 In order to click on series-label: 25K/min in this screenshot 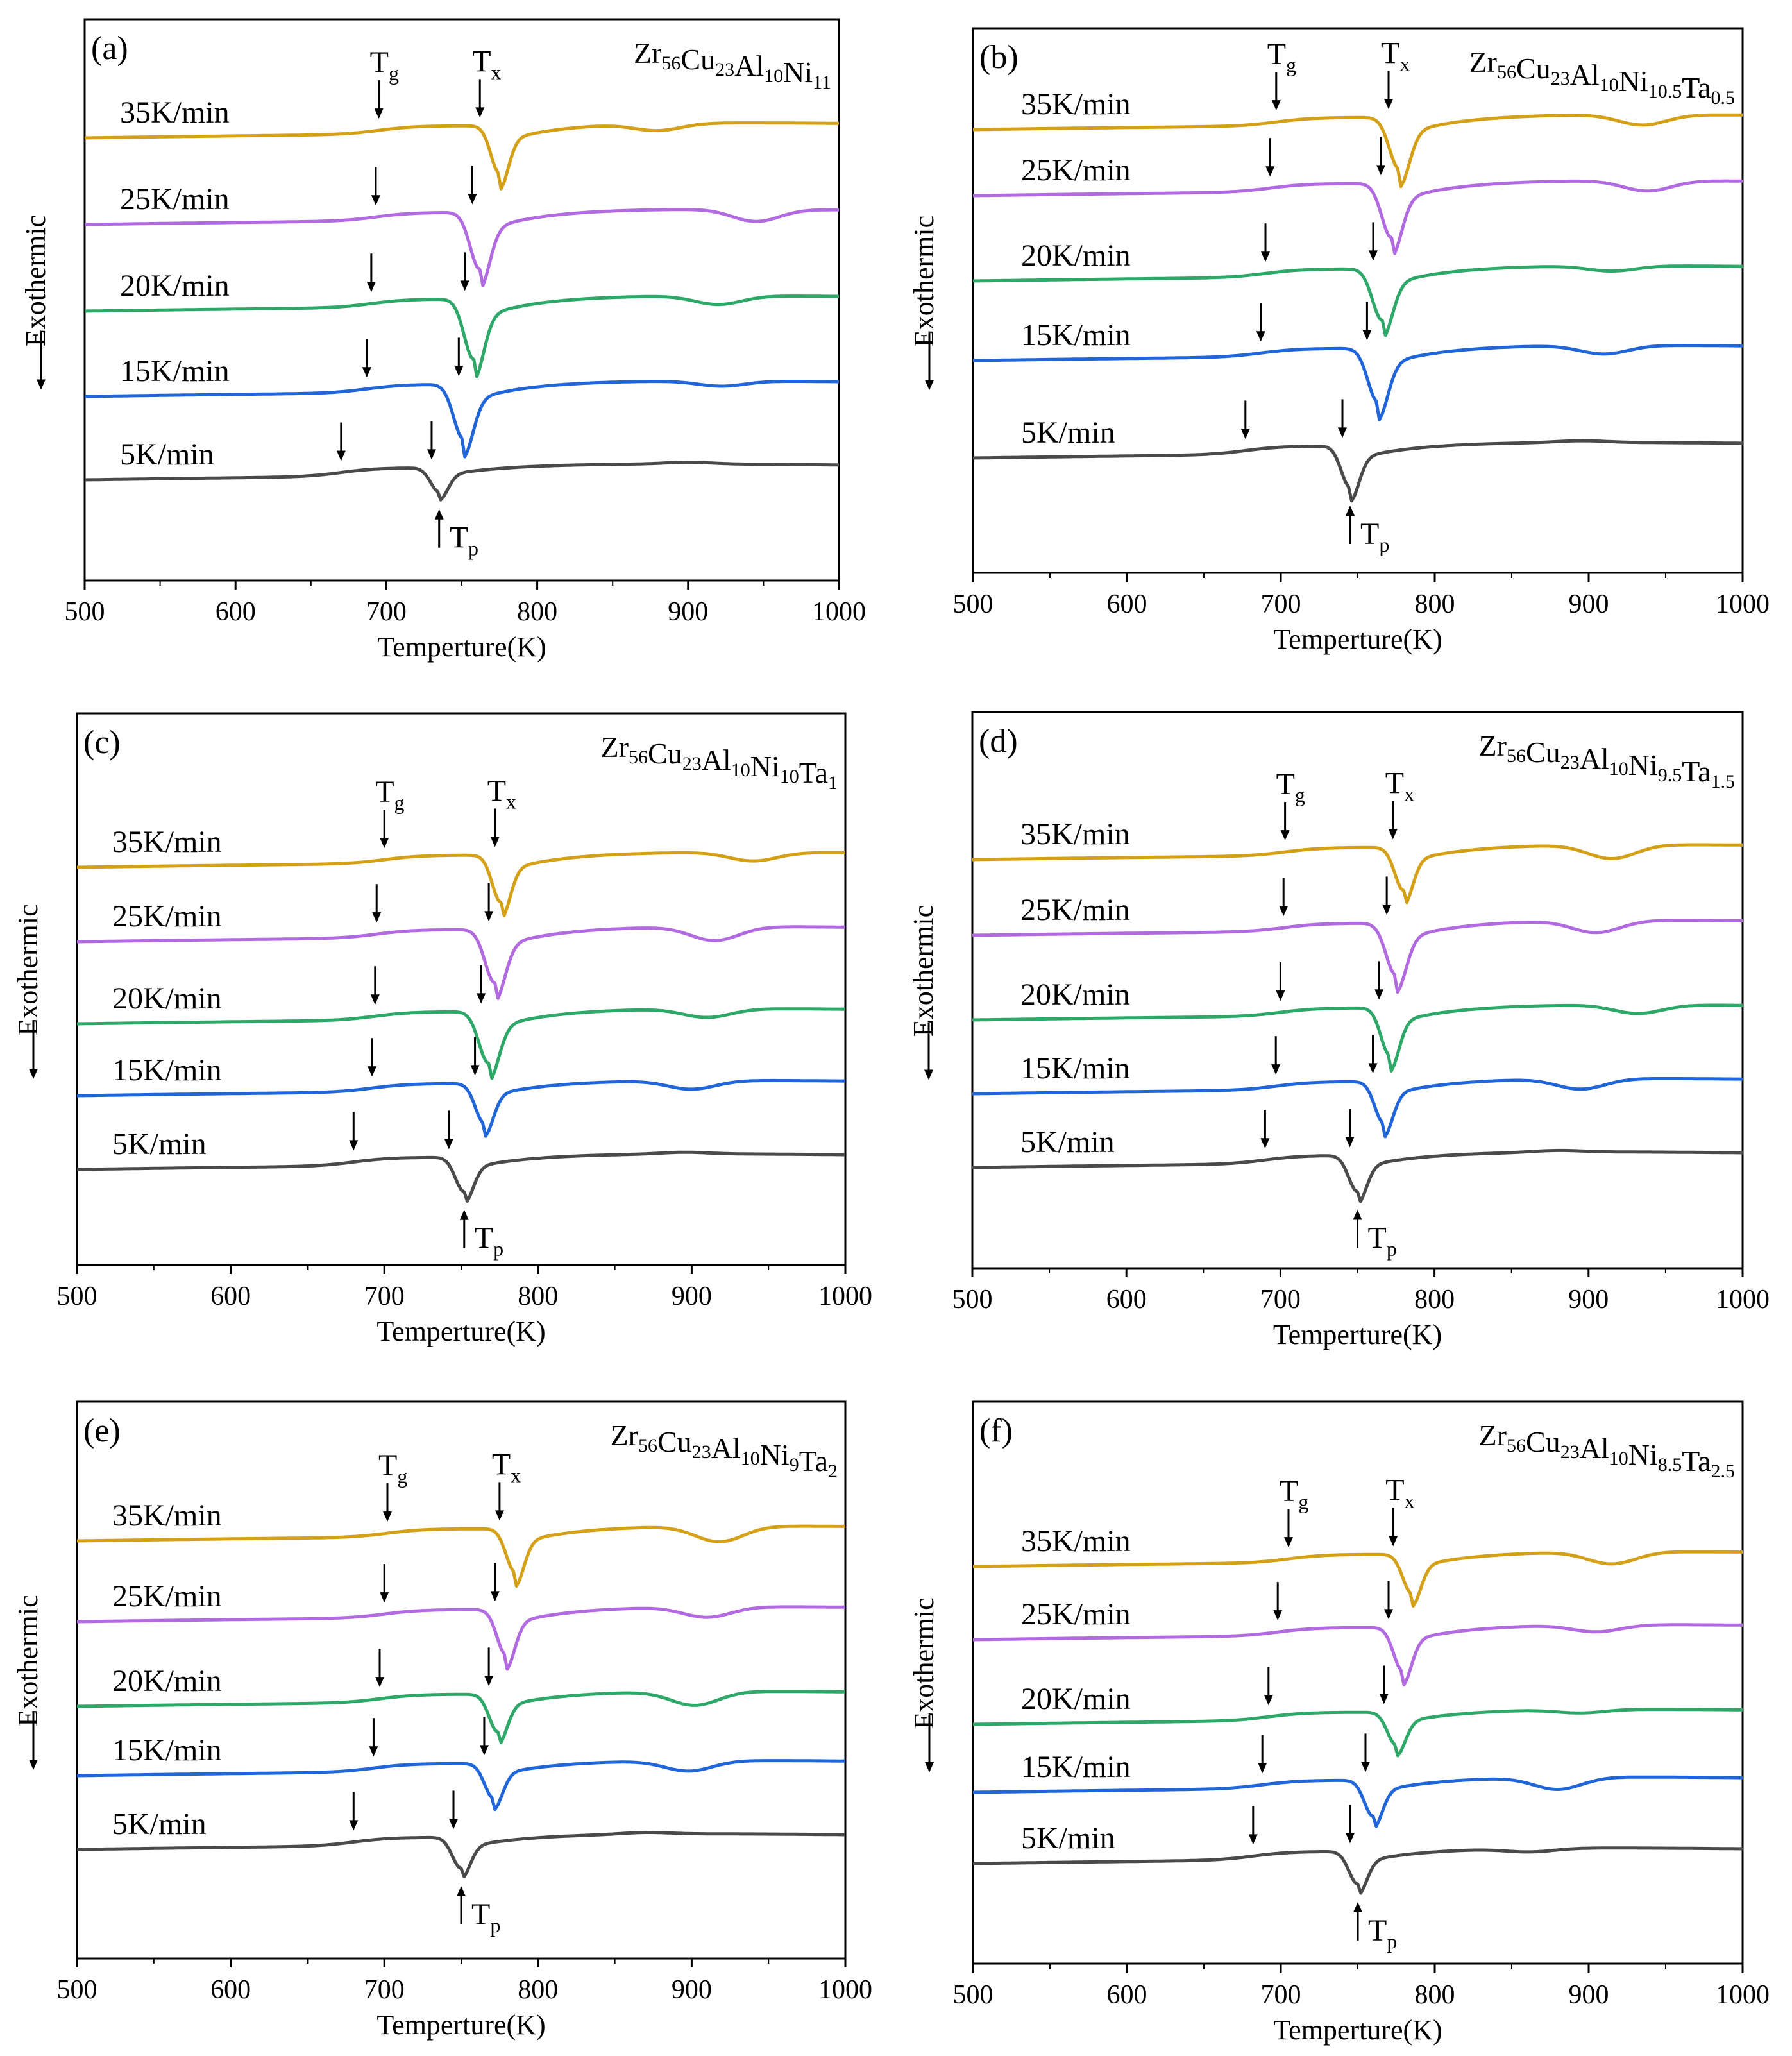, I will do `click(175, 199)`.